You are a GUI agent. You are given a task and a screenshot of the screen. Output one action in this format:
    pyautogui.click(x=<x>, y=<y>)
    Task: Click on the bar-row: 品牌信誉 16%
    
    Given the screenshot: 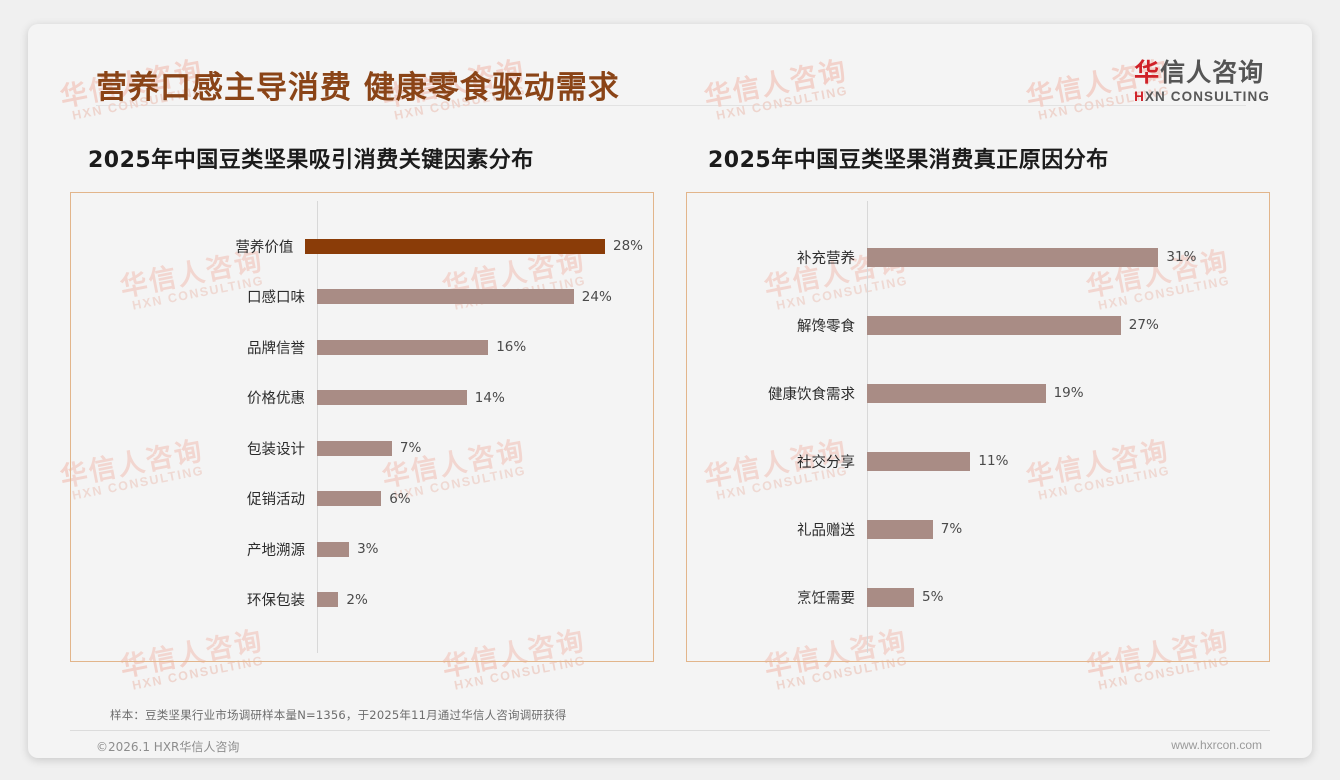 What is the action you would take?
    pyautogui.click(x=357, y=347)
    